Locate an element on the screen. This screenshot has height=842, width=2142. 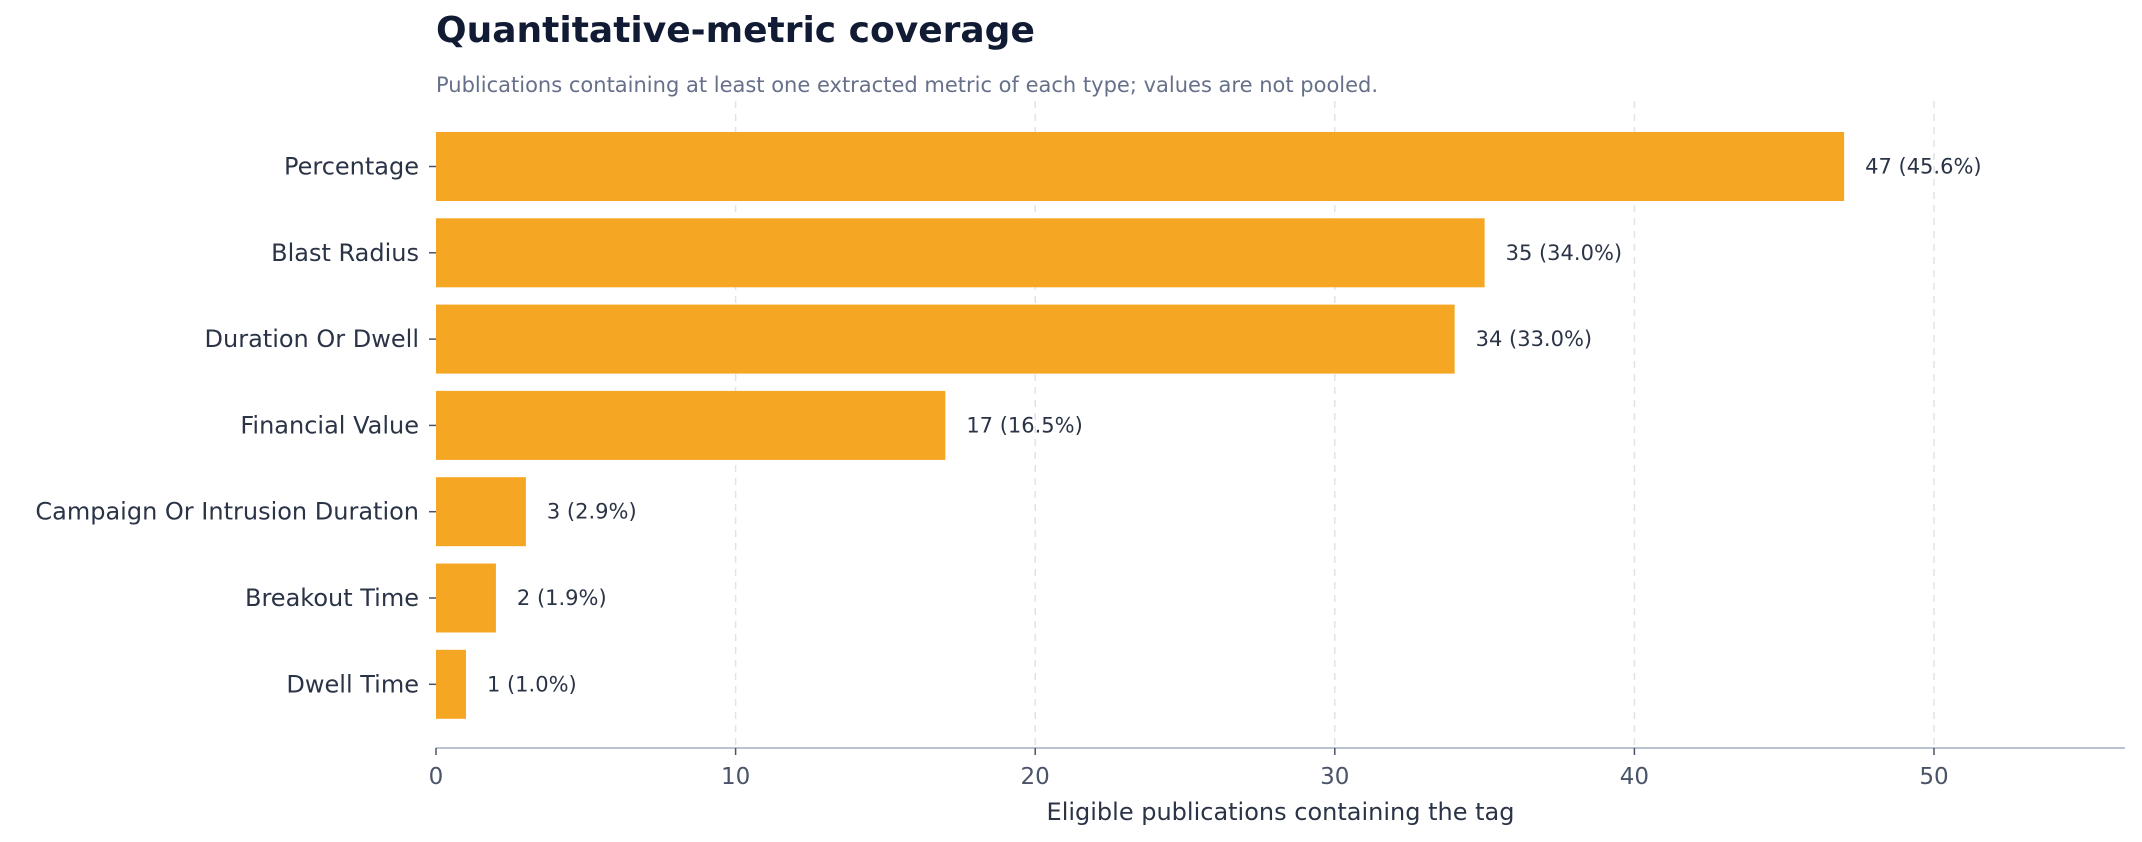
data-label: 3 (2.9%) is located at coordinates (592, 512).